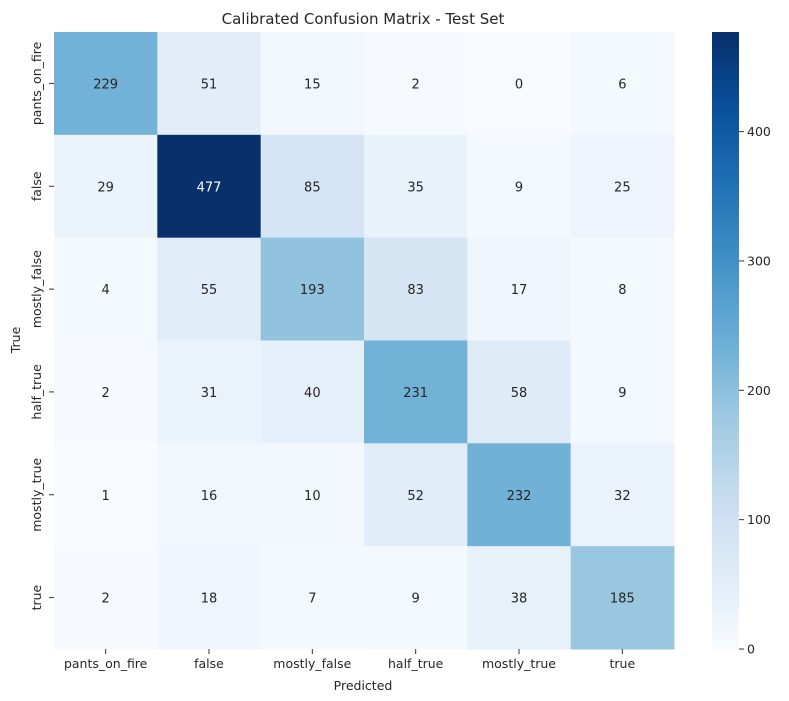  I want to click on colorbar-tick-label: 100, so click(759, 519).